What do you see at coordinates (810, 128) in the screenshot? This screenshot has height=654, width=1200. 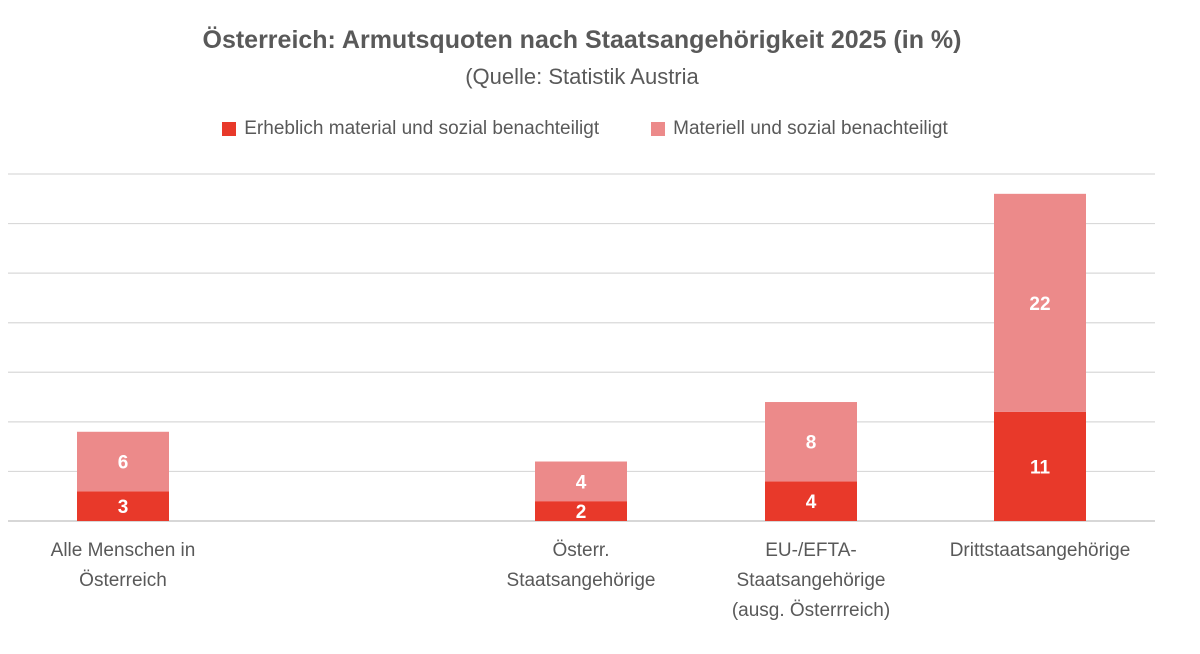 I see `legend-label-moderate: Materiell und sozial benachteiligt` at bounding box center [810, 128].